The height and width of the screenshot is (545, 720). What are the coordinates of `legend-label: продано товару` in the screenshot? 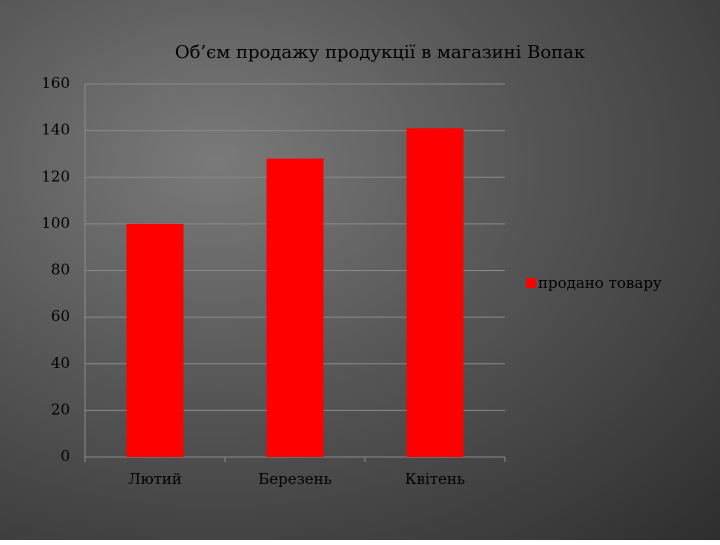 It's located at (600, 283).